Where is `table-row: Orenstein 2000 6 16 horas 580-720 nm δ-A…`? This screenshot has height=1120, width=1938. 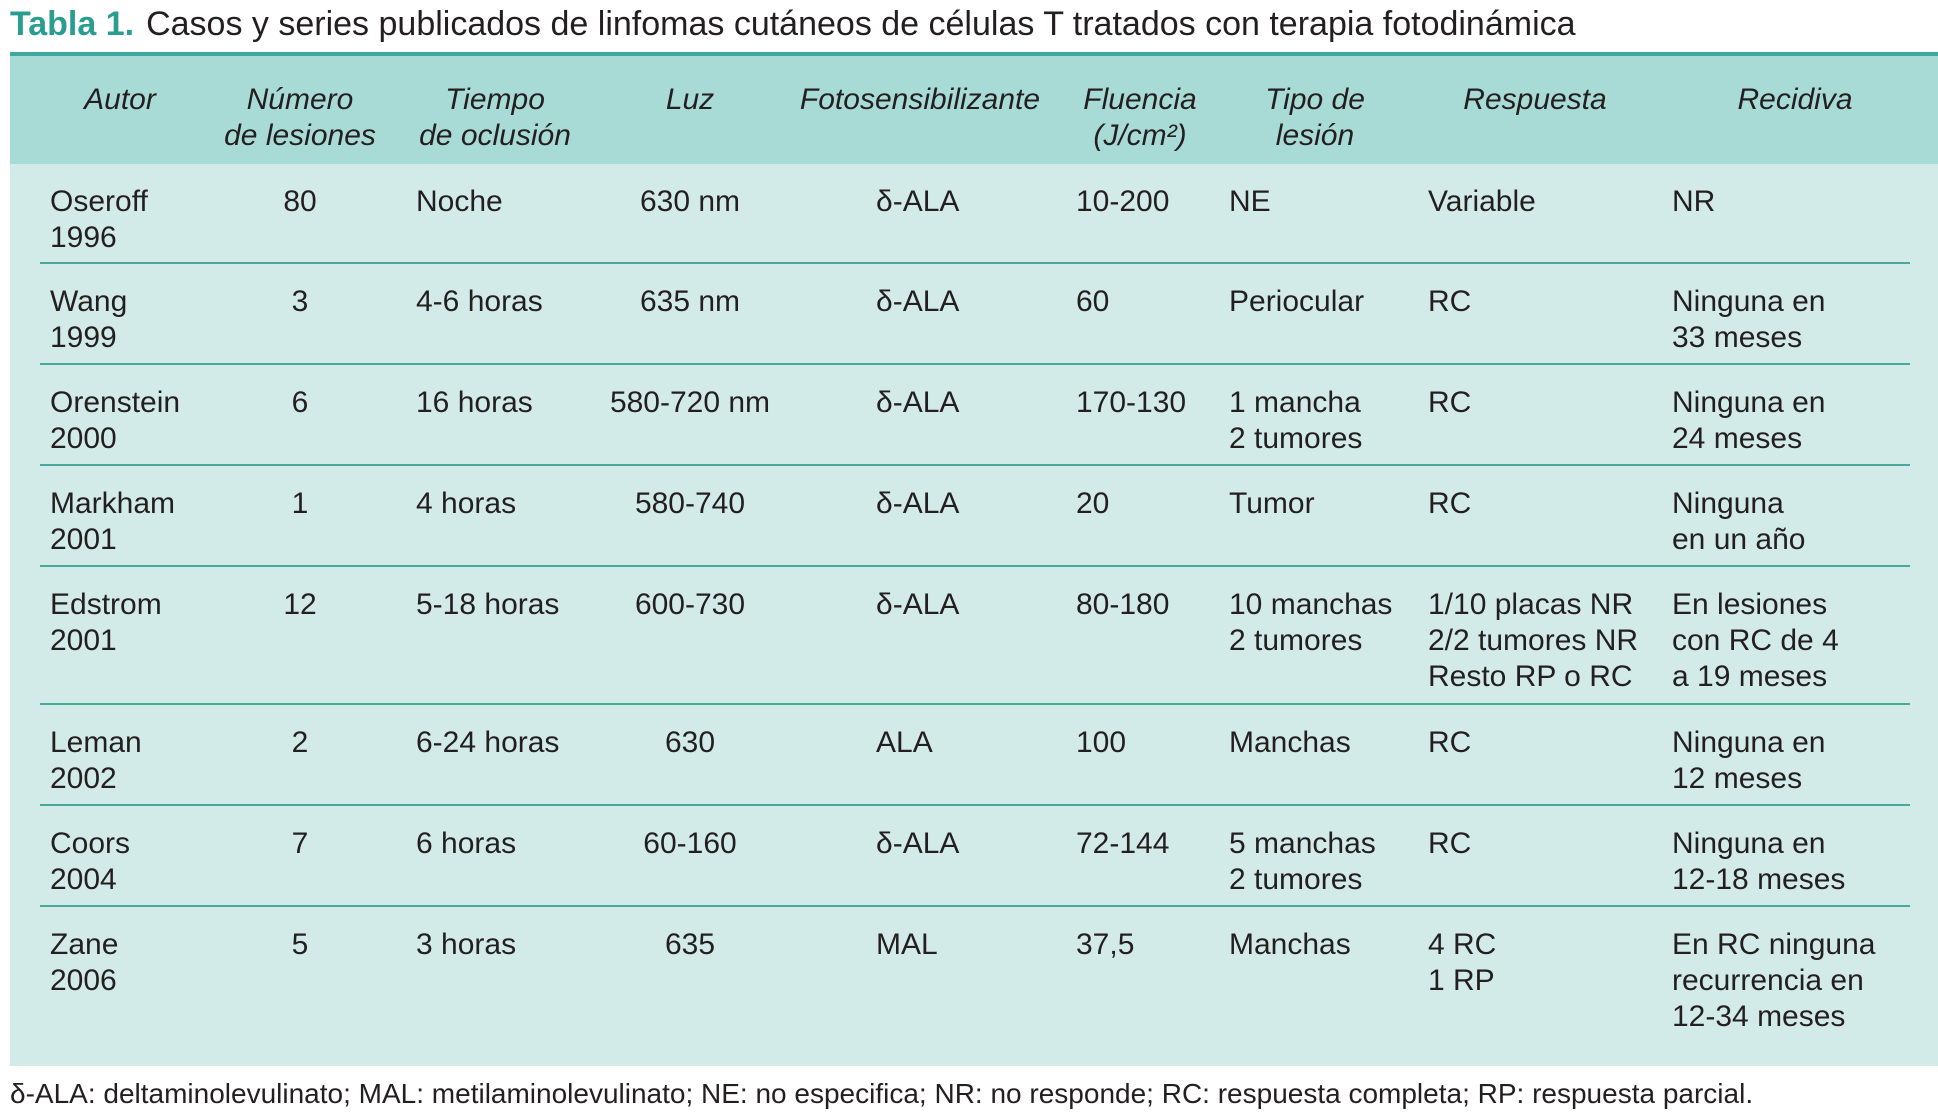
table-row: Orenstein 2000 6 16 horas 580-720 nm δ-A… is located at coordinates (974, 415).